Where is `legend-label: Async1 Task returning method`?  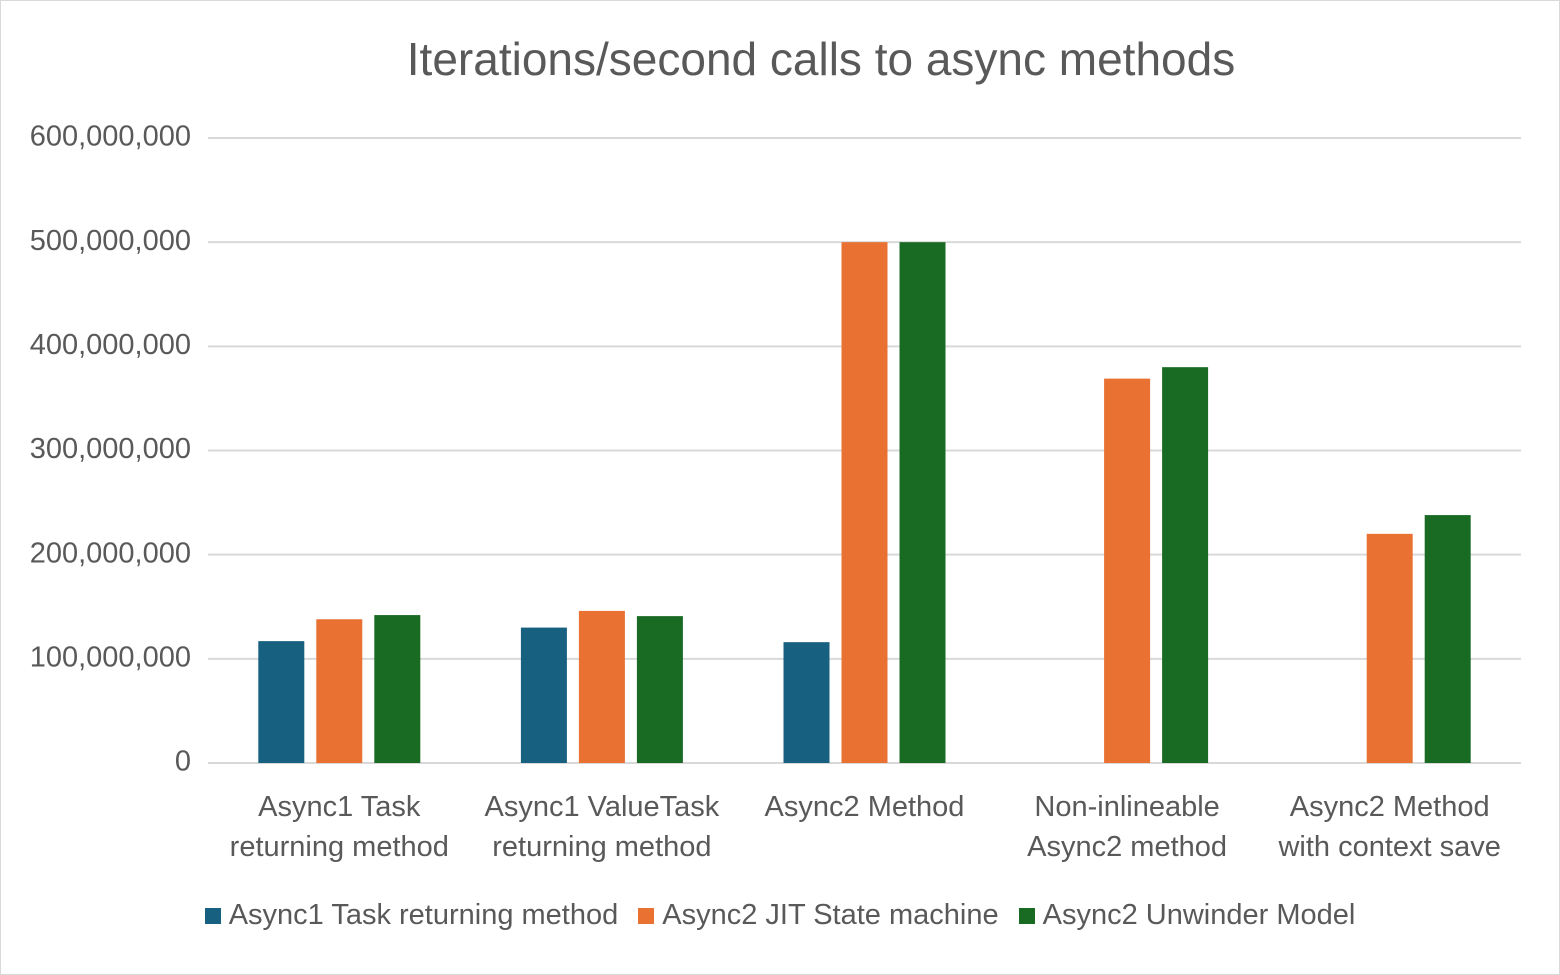
legend-label: Async1 Task returning method is located at coordinates (423, 915).